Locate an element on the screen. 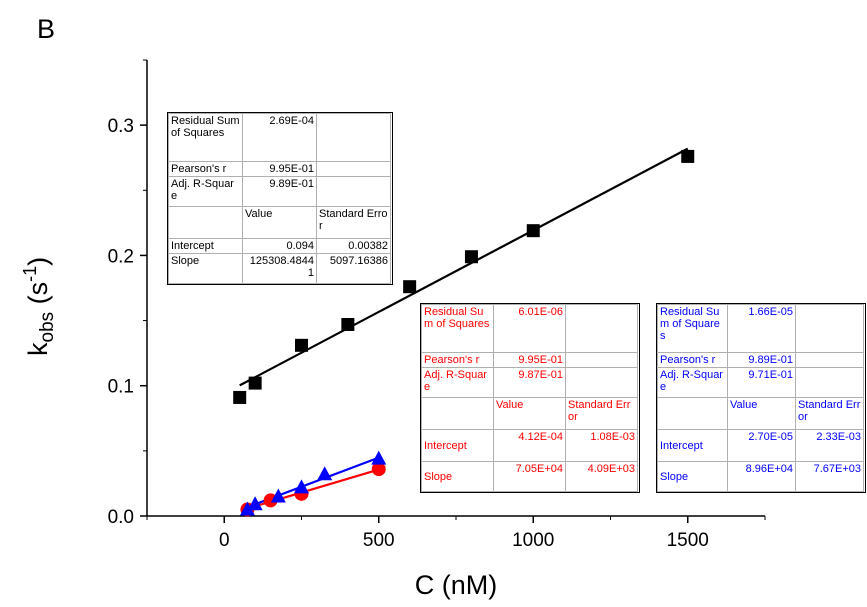  intercept-se: 2.33E-03 is located at coordinates (829, 445).